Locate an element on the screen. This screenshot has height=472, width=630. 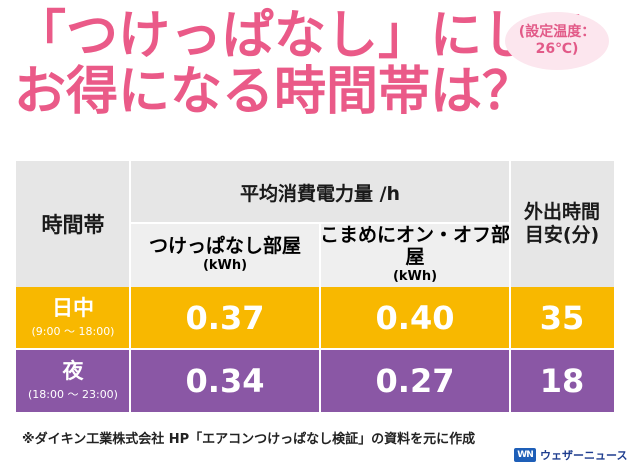
row-daytime-on-off-value: 0.40 is located at coordinates (415, 318).